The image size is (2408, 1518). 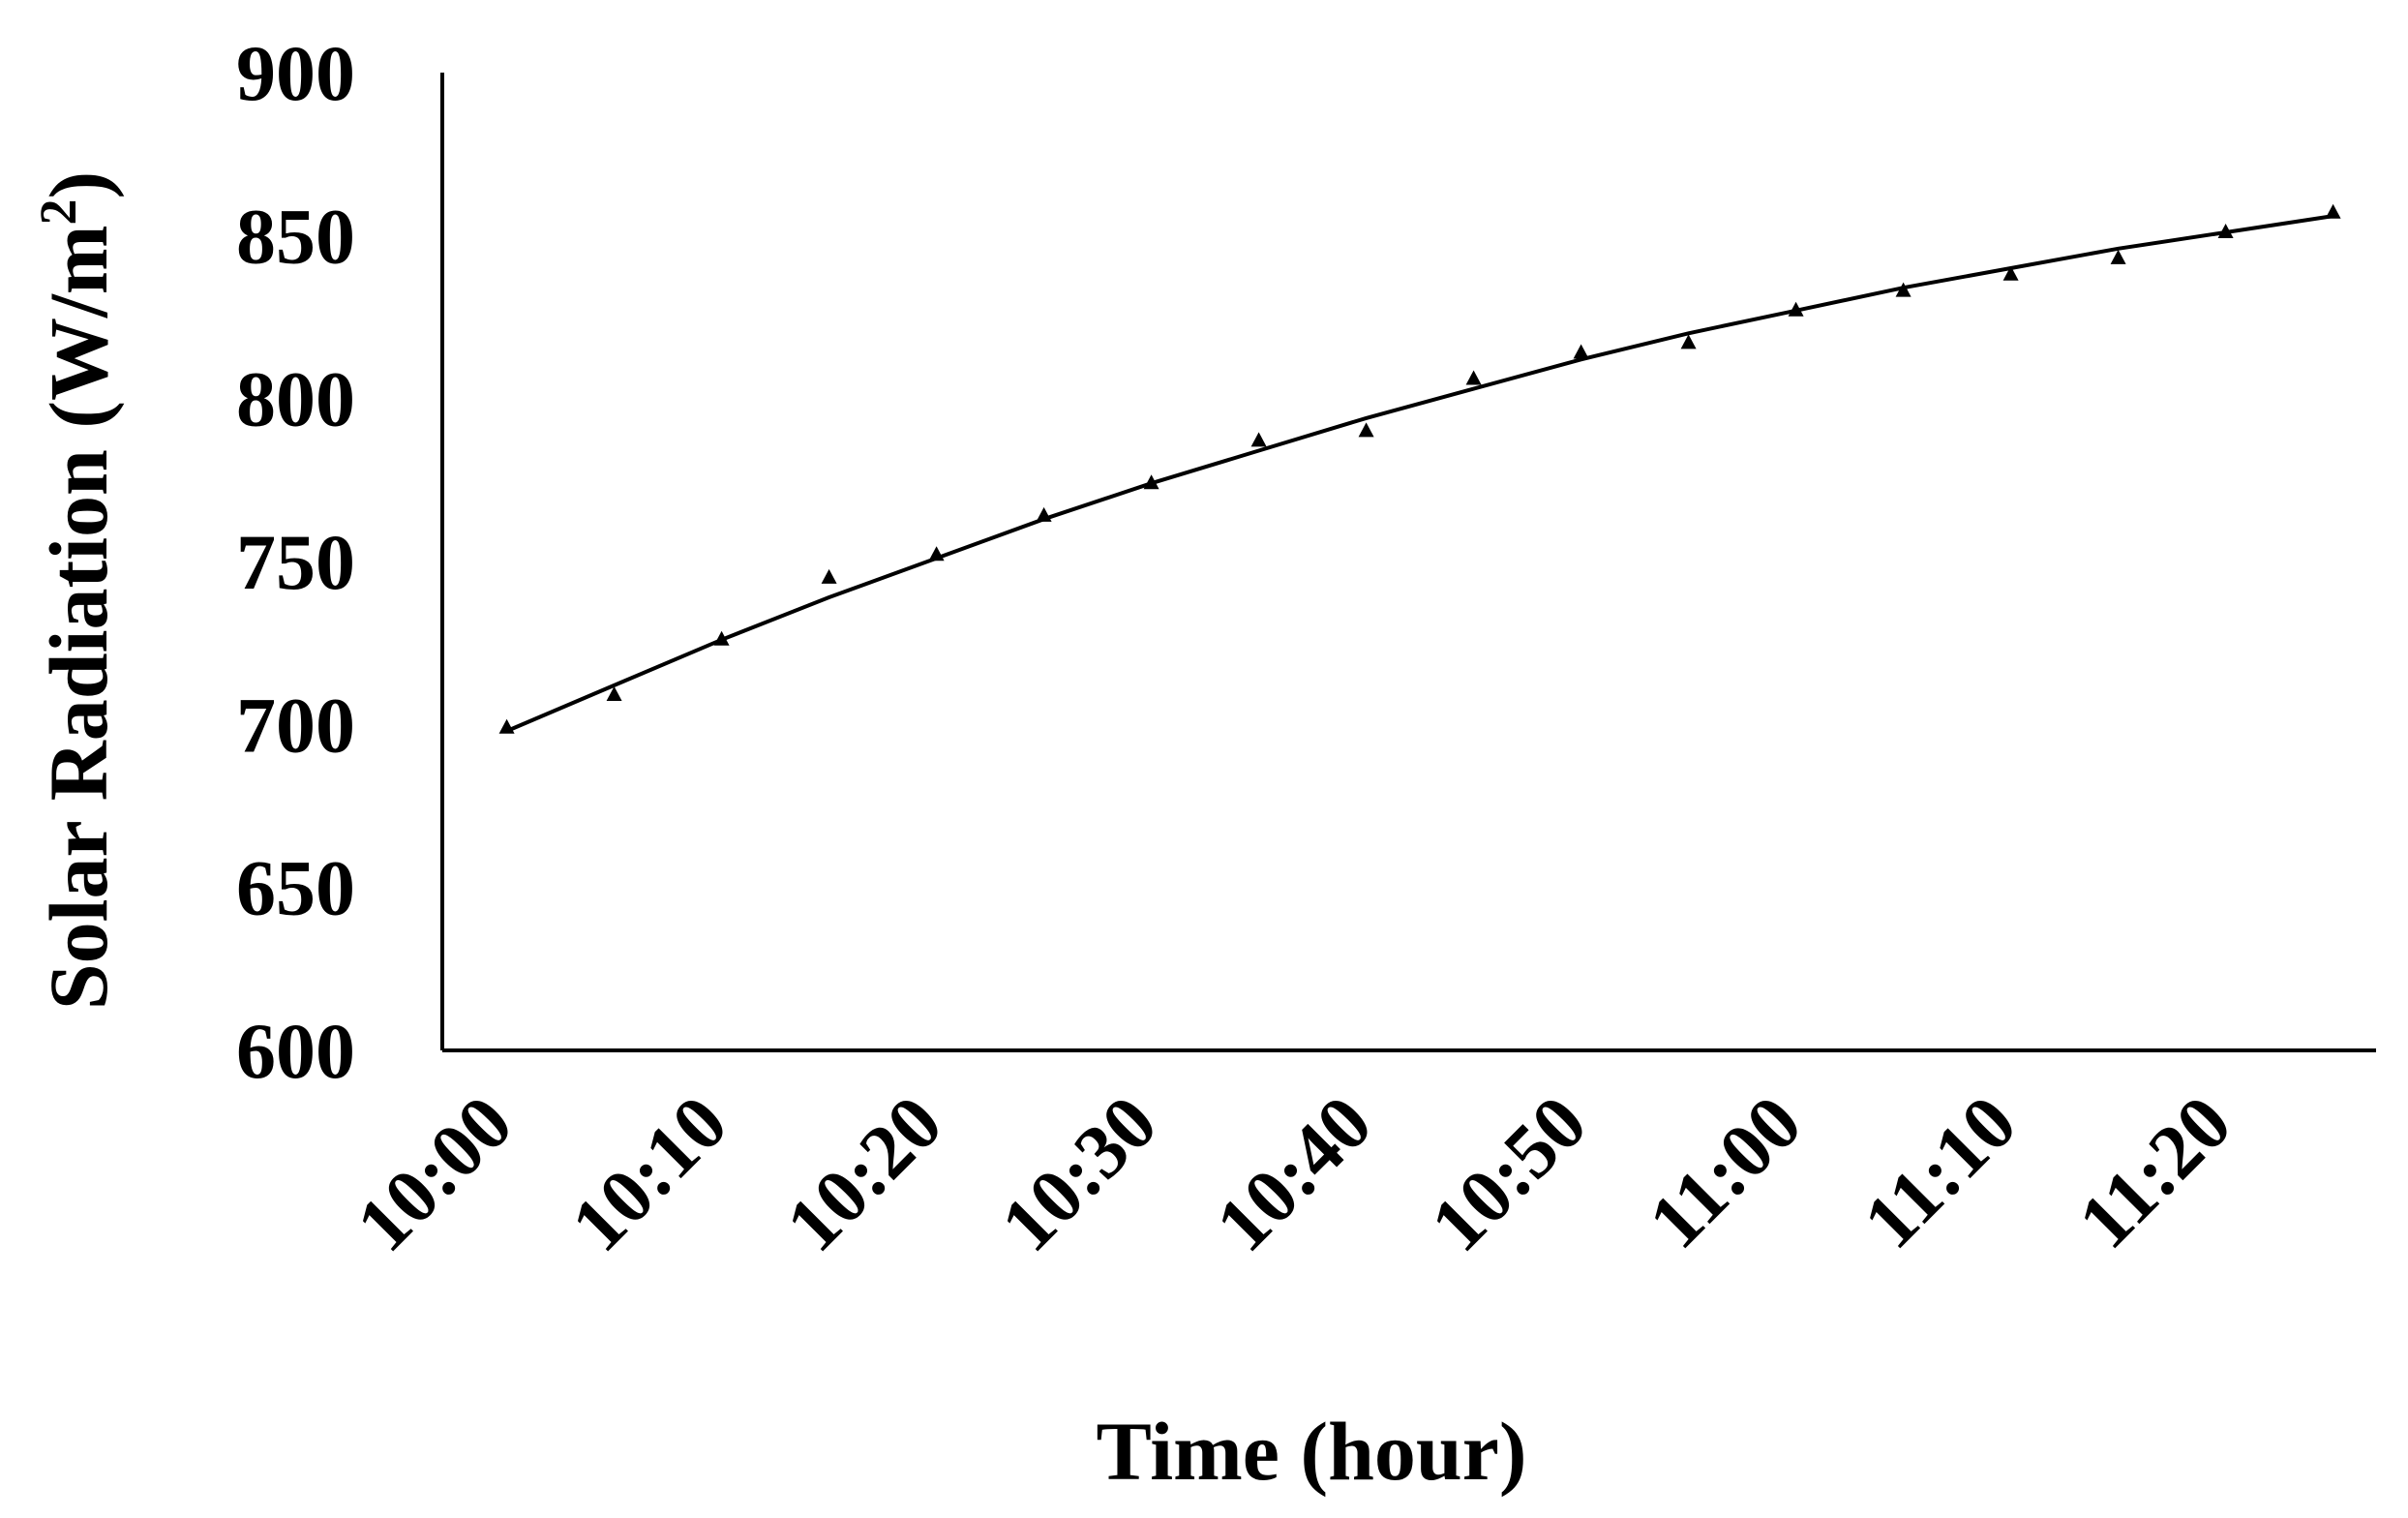 What do you see at coordinates (295, 725) in the screenshot?
I see `y-tick-label: 700` at bounding box center [295, 725].